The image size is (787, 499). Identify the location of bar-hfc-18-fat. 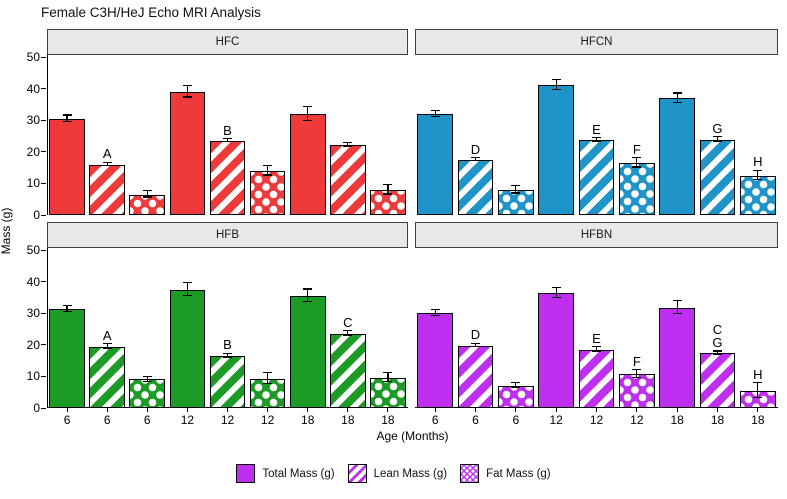
(388, 202).